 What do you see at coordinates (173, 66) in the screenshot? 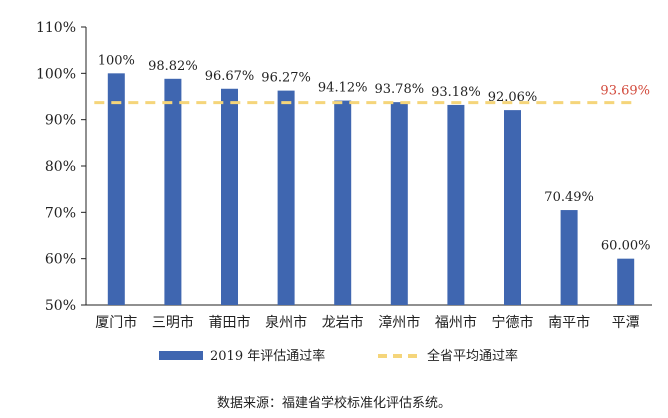
I see `data-label: 98.82%` at bounding box center [173, 66].